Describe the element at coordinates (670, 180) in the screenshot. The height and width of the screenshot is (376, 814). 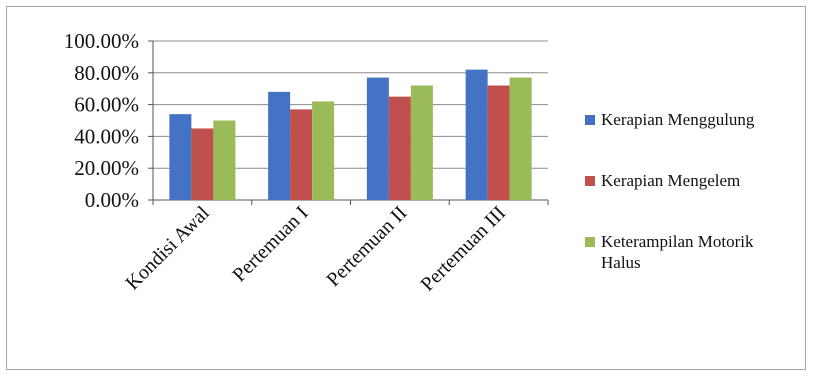
I see `legend-label: Kerapian Mengelem` at that location.